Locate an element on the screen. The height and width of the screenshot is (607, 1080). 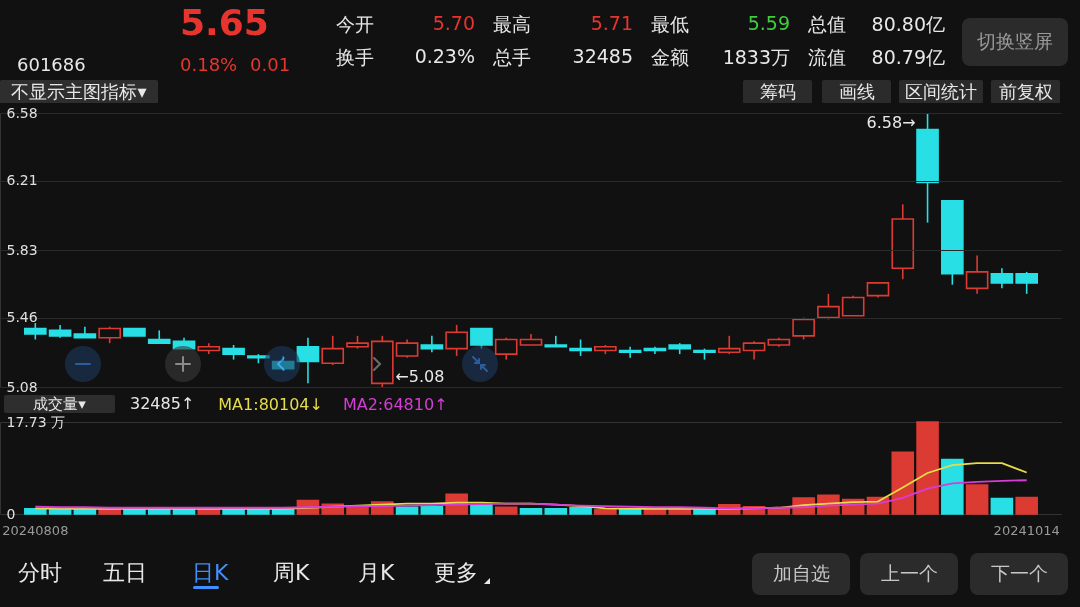
text: 5.70 is located at coordinates (453, 23).